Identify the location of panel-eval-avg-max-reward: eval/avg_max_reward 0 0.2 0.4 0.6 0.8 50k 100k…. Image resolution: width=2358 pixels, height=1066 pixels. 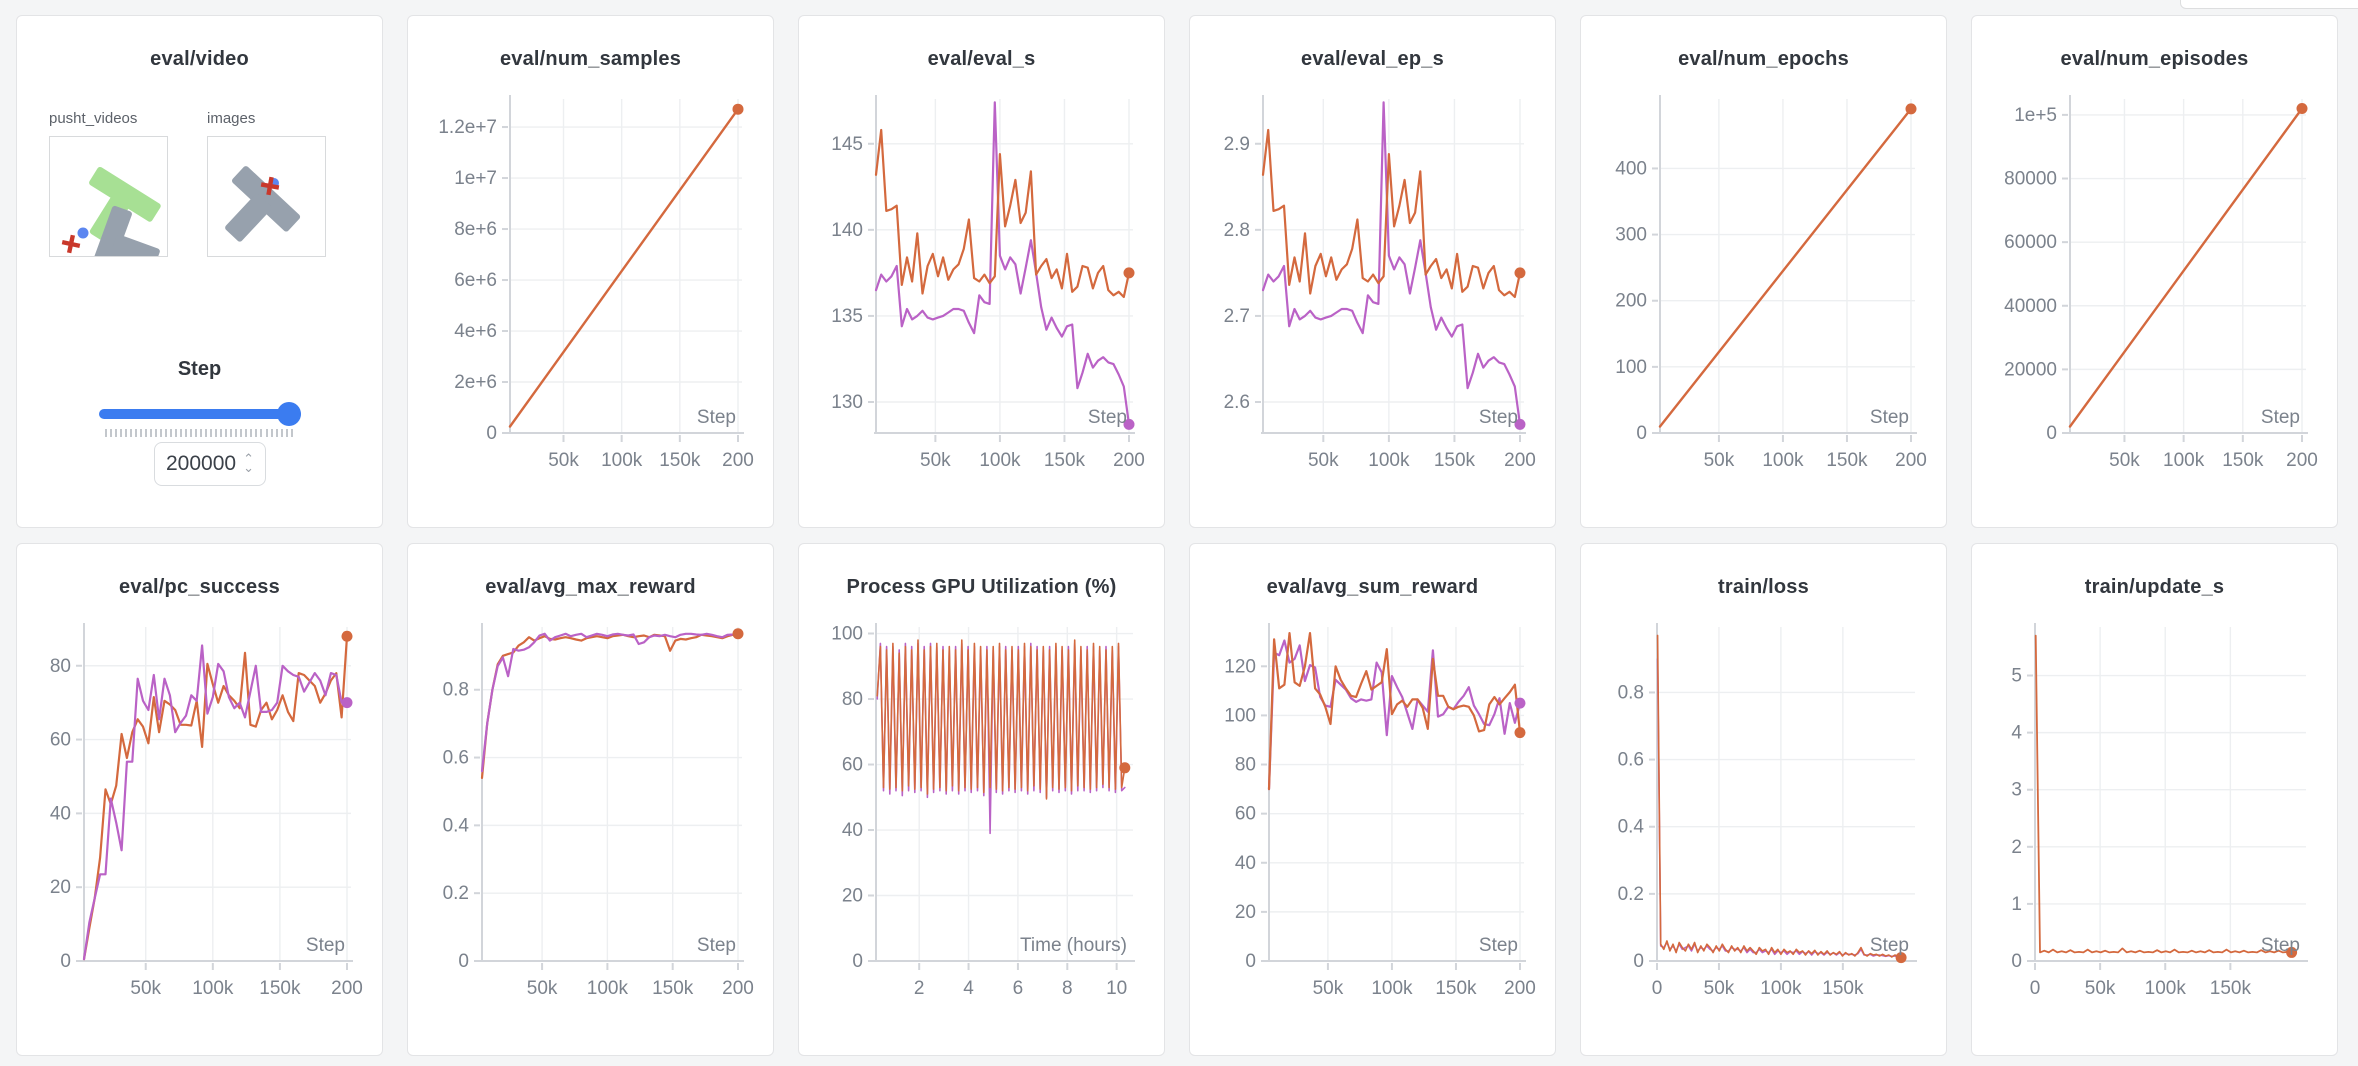
(590, 799).